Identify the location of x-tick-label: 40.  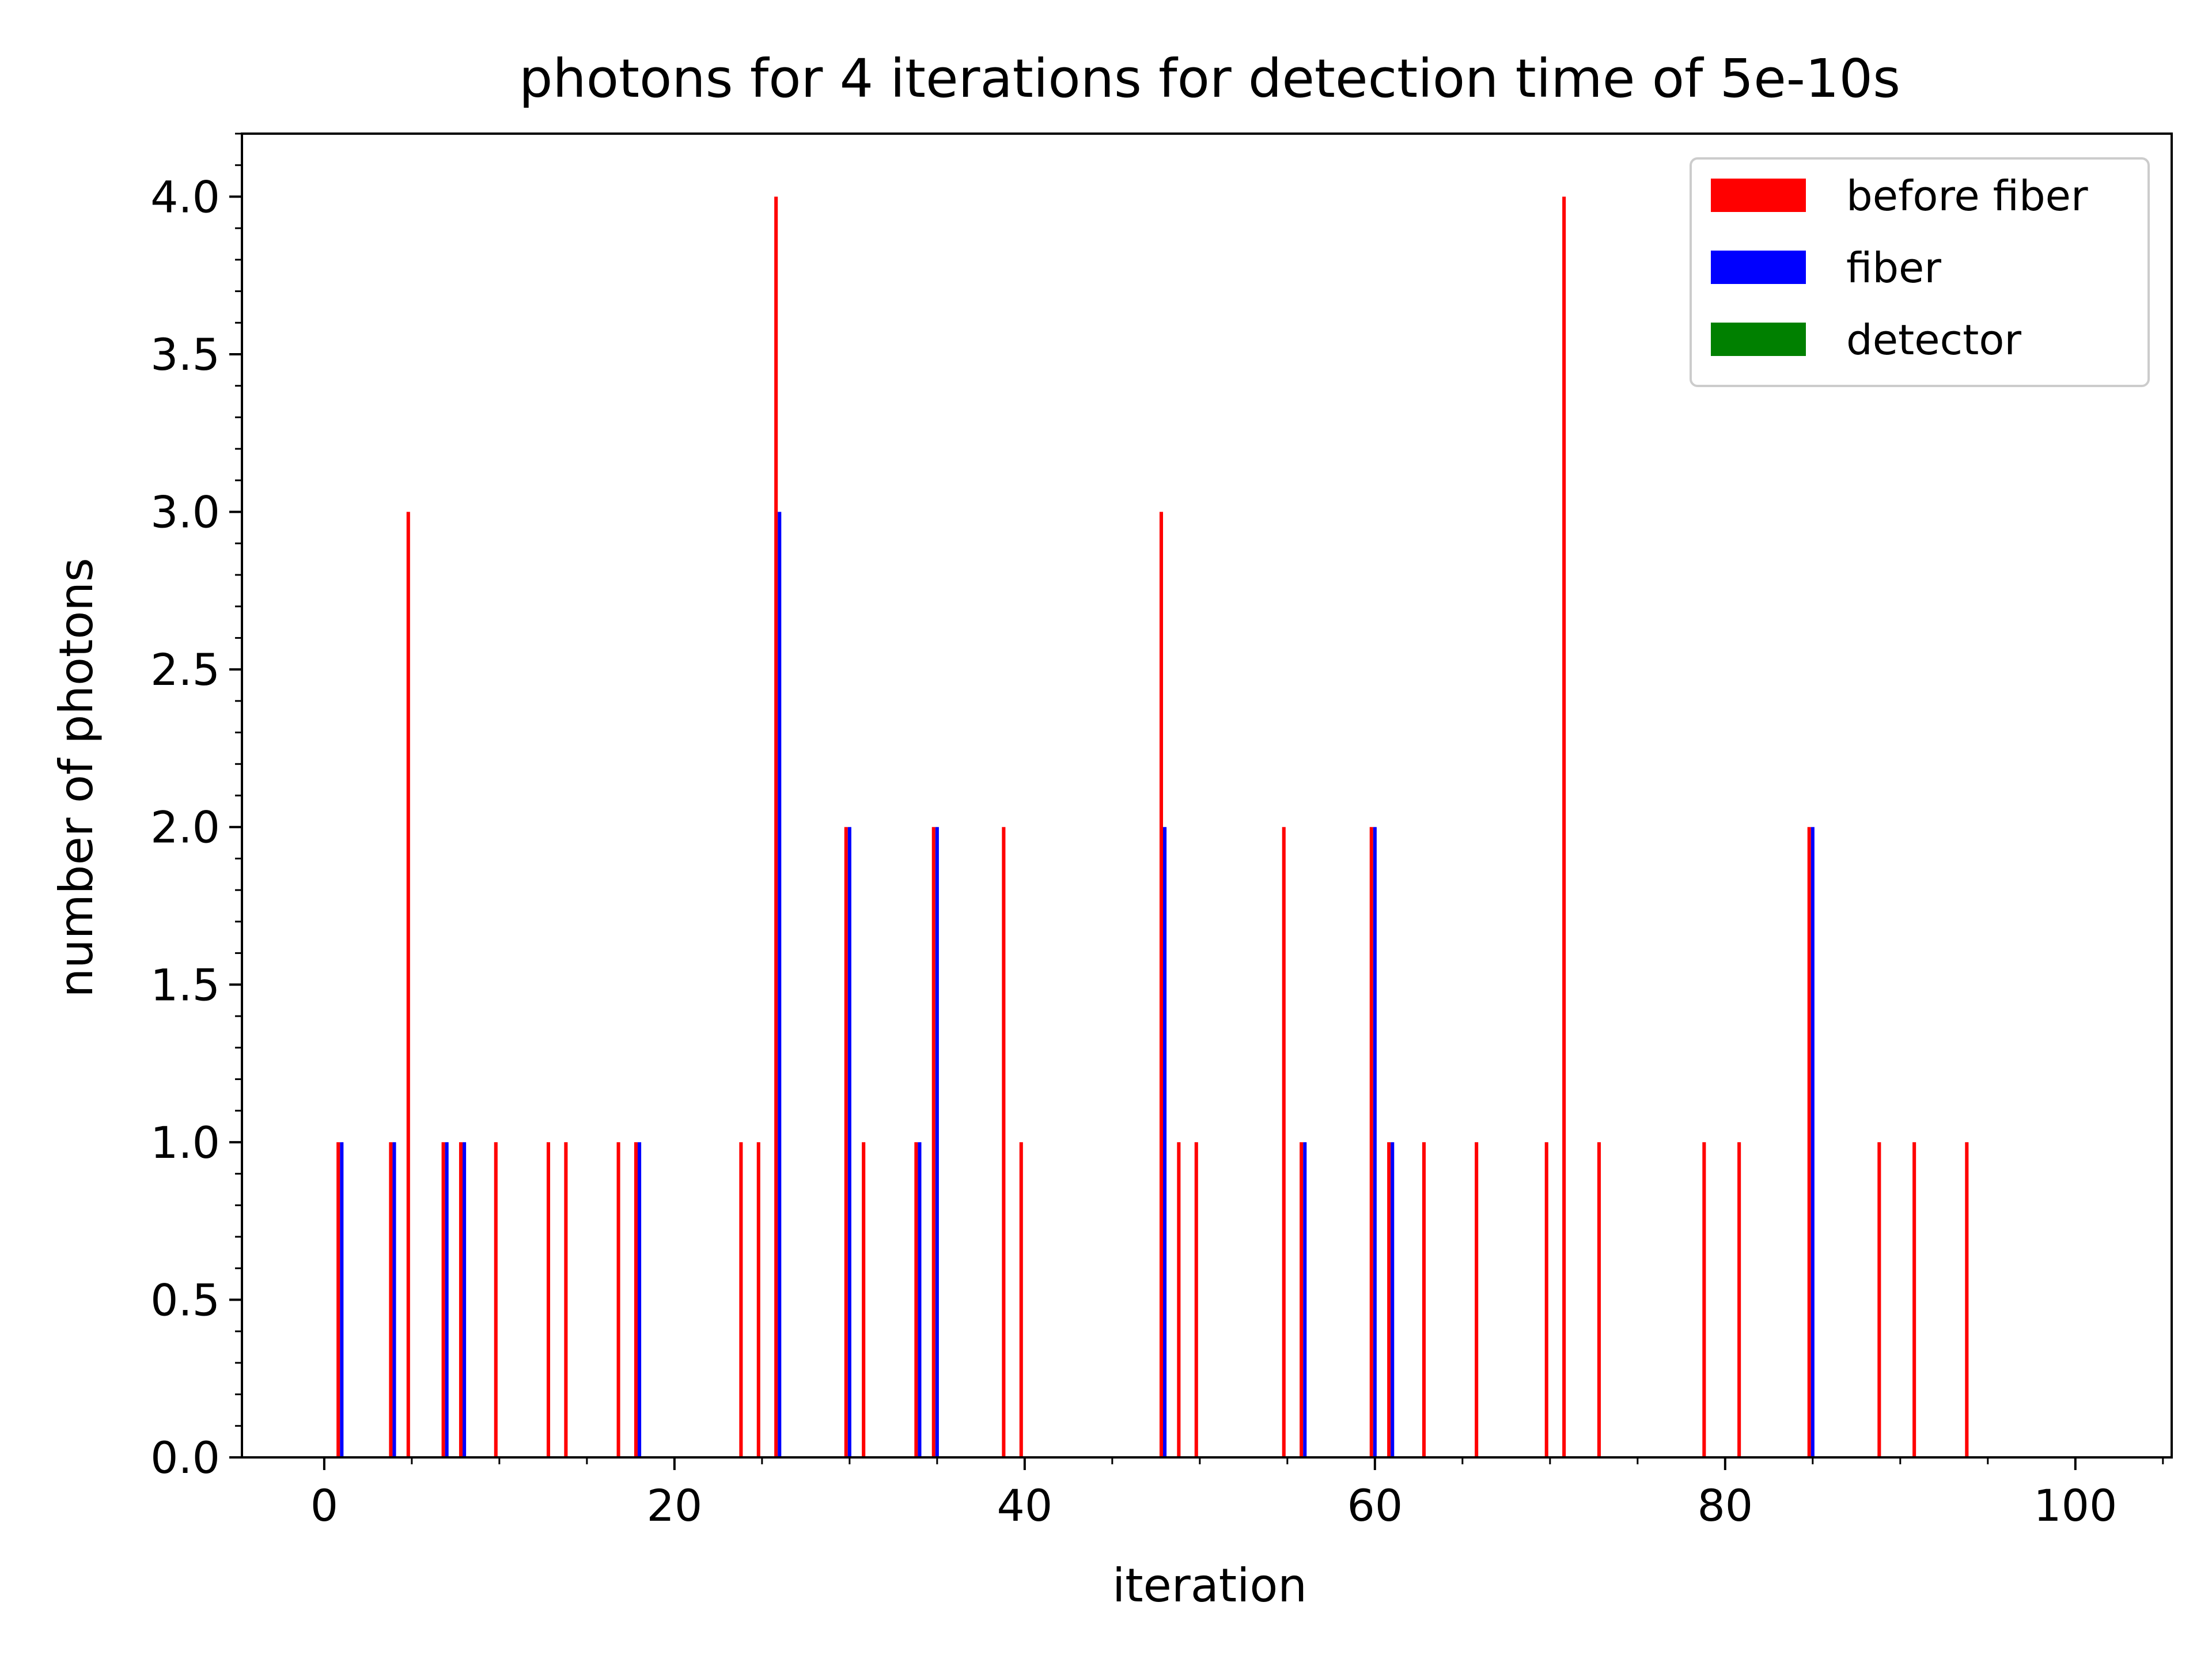
(1024, 1505).